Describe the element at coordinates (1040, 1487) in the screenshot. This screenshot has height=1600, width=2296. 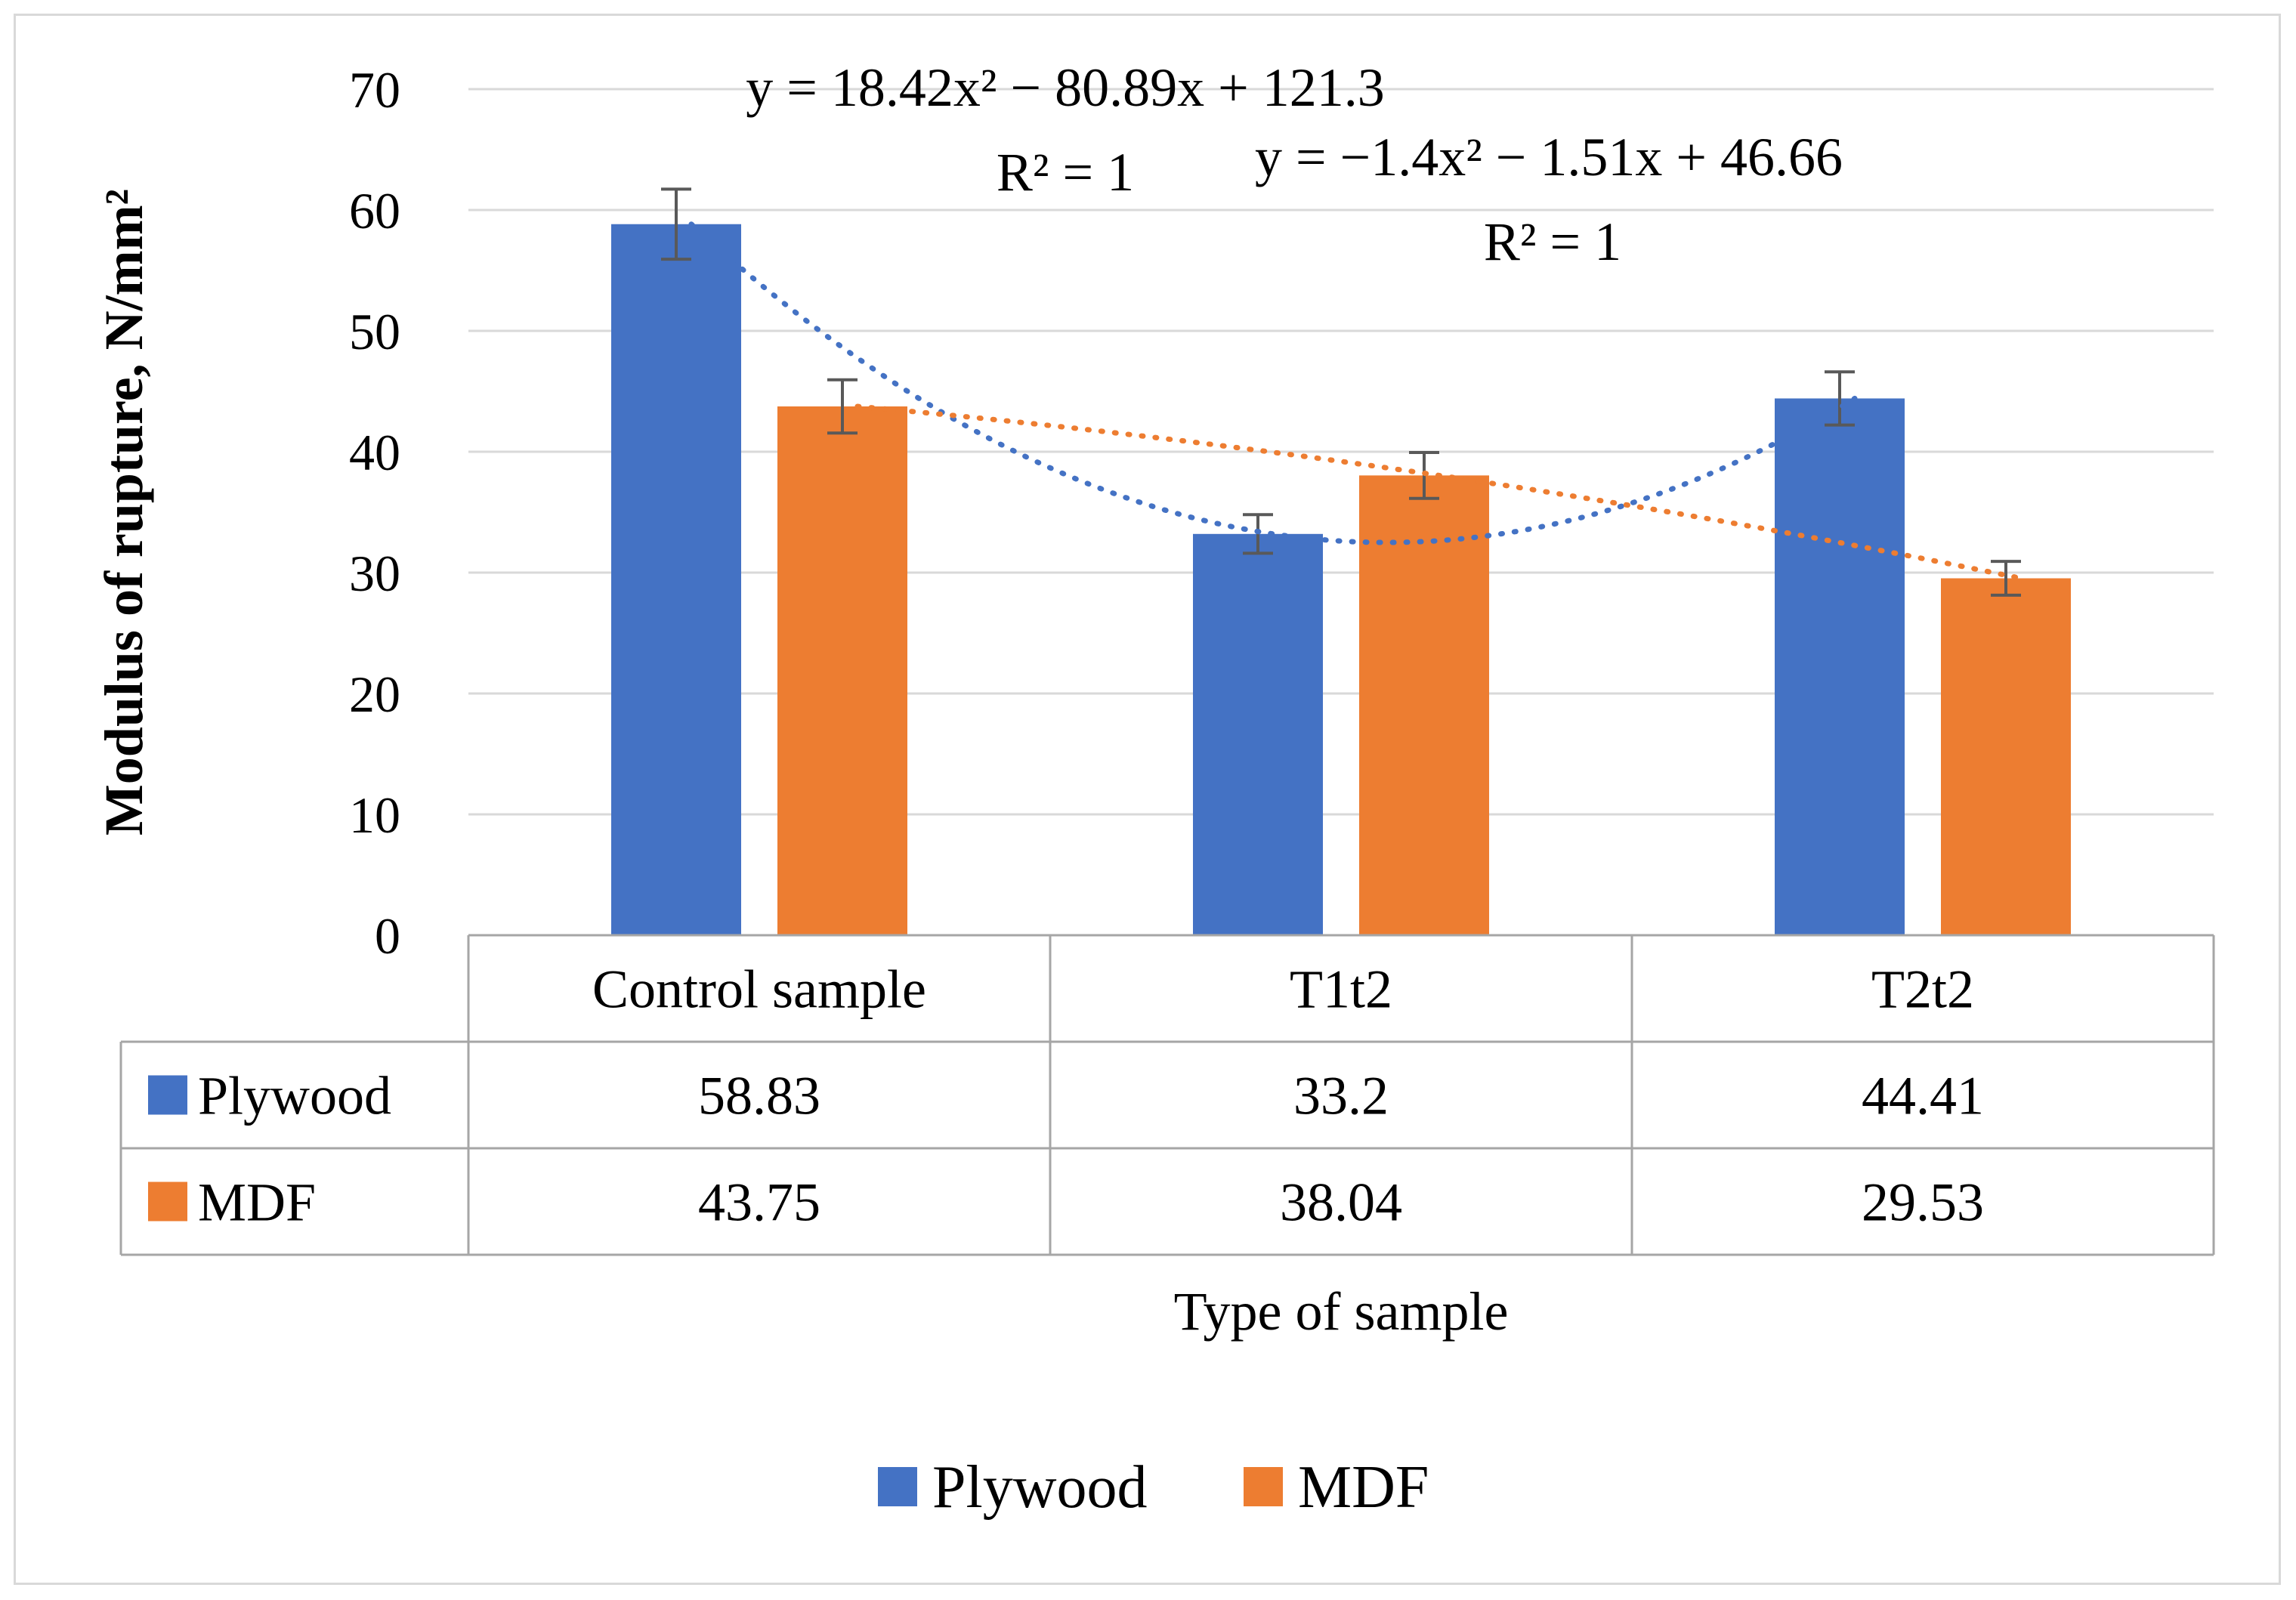
I see `legend-label: Plywood` at that location.